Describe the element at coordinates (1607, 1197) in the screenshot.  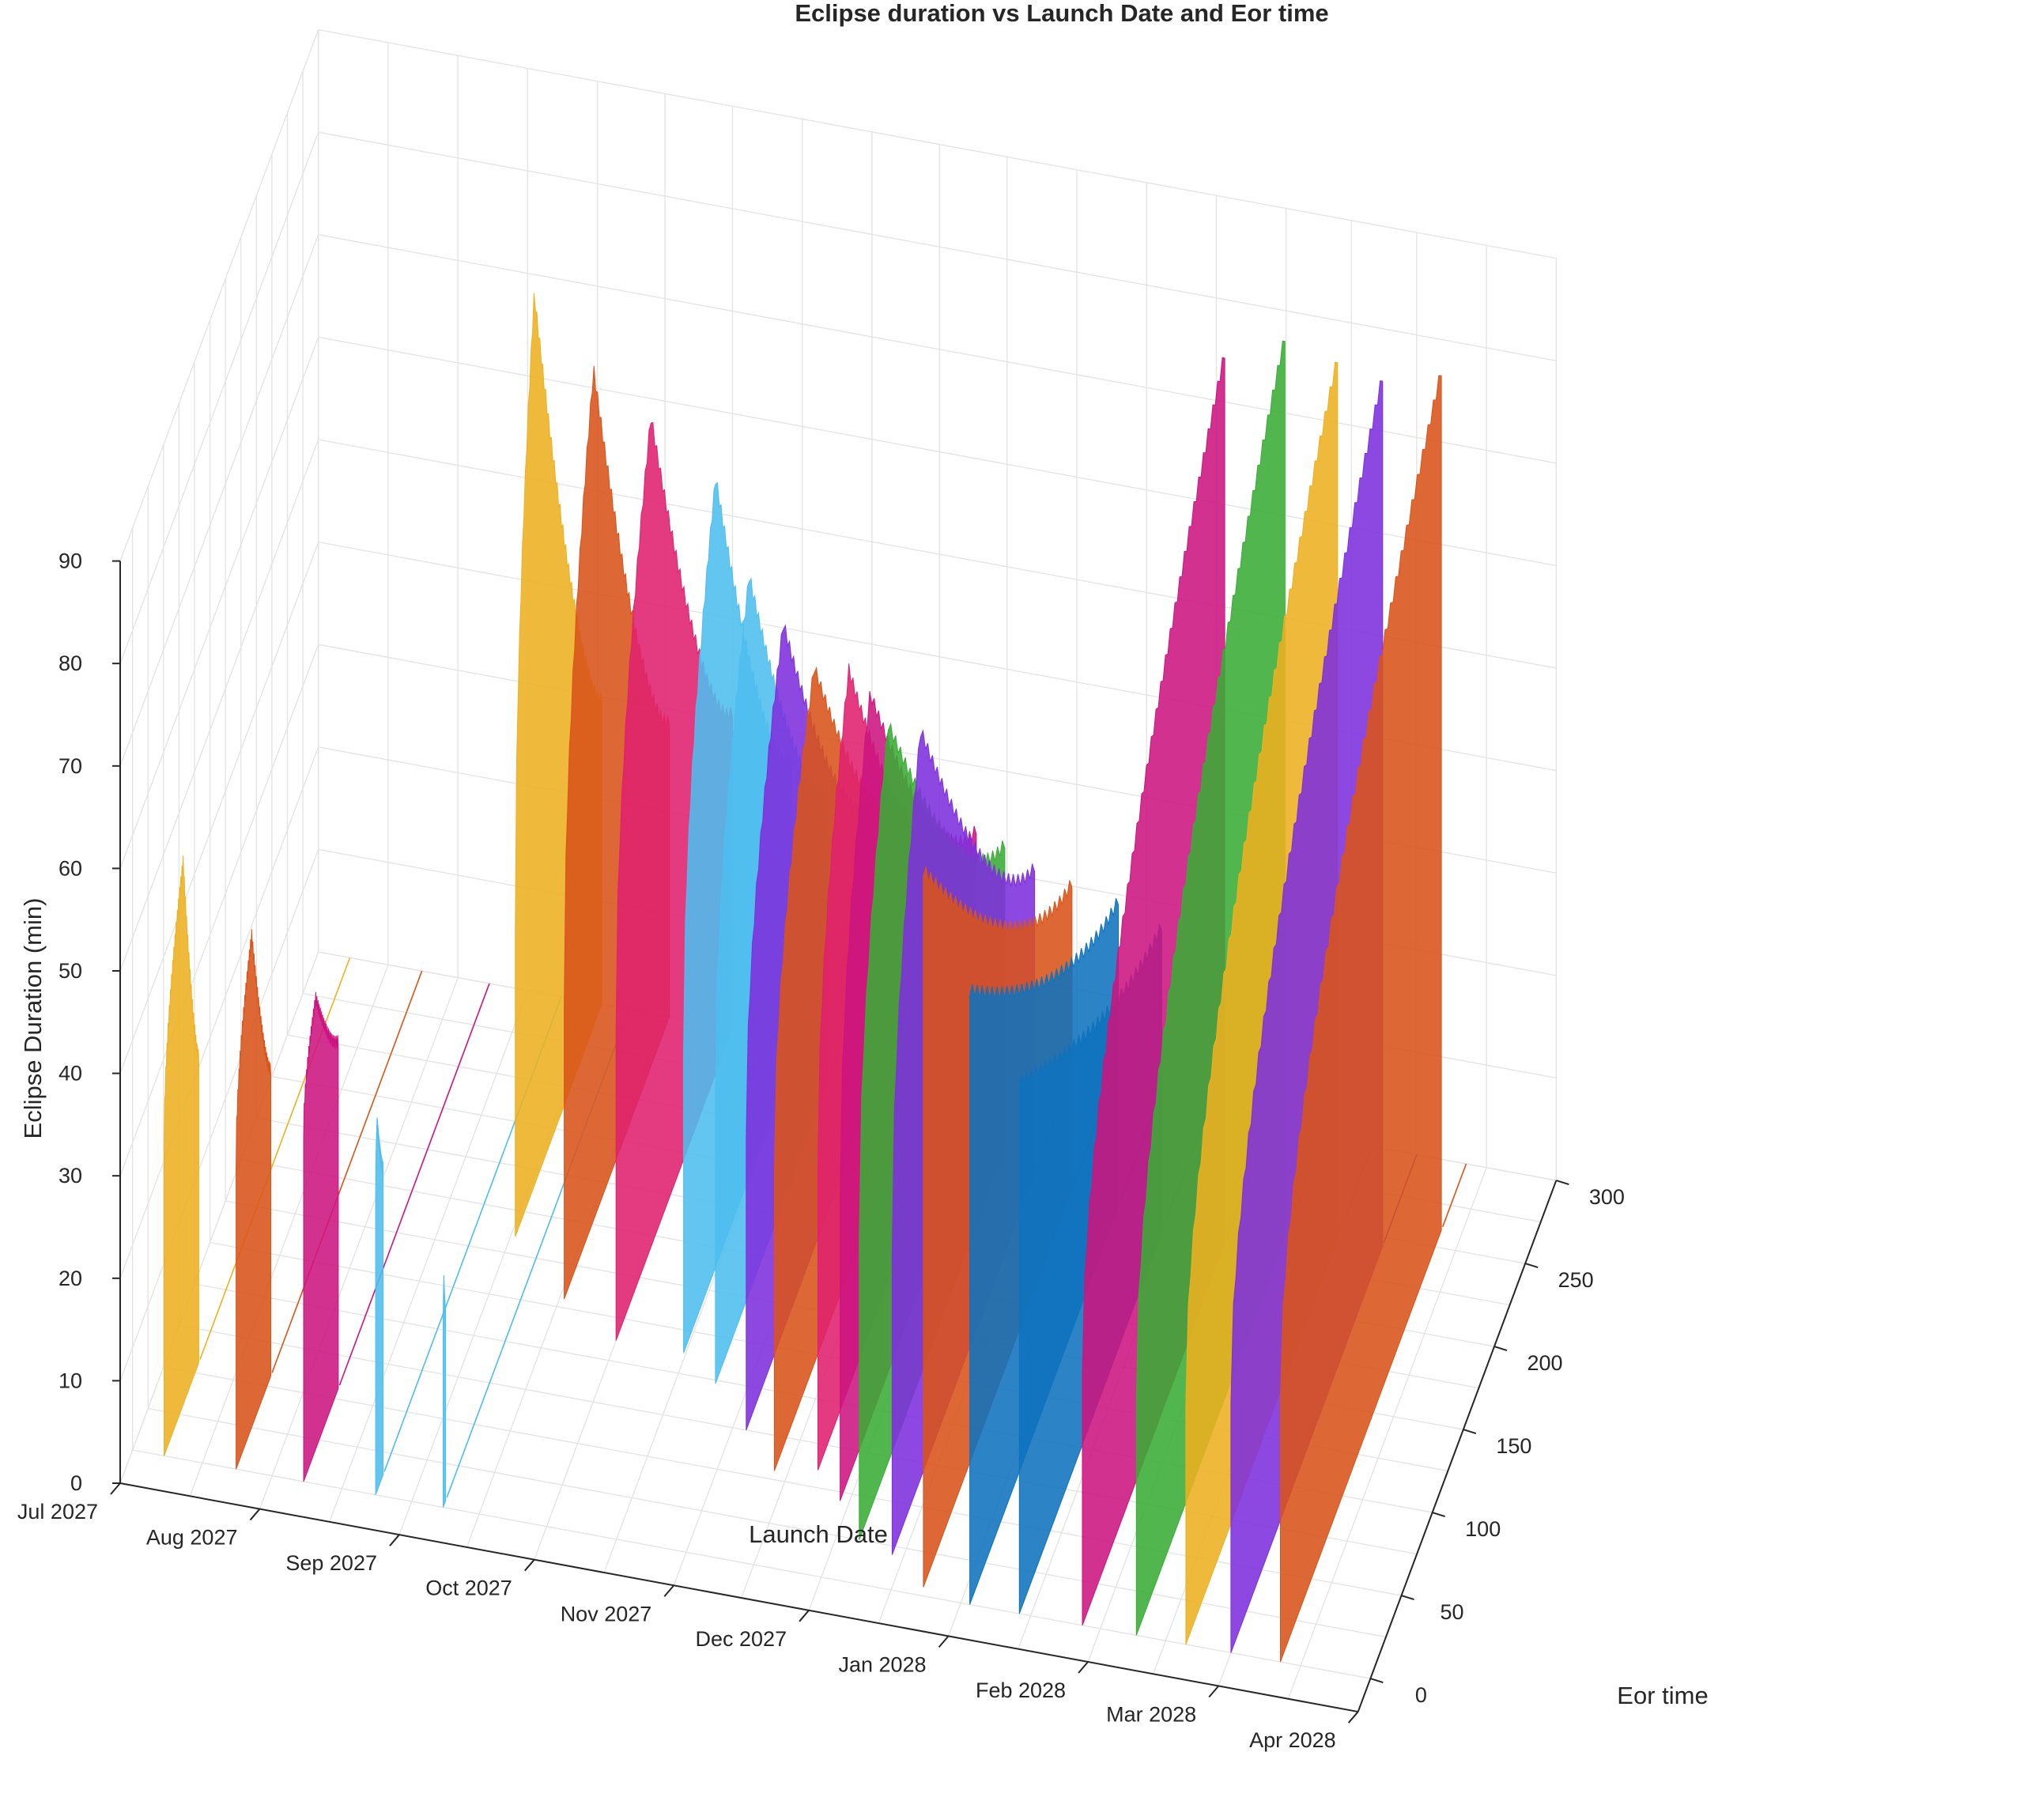
I see `y-tick-label: 300` at that location.